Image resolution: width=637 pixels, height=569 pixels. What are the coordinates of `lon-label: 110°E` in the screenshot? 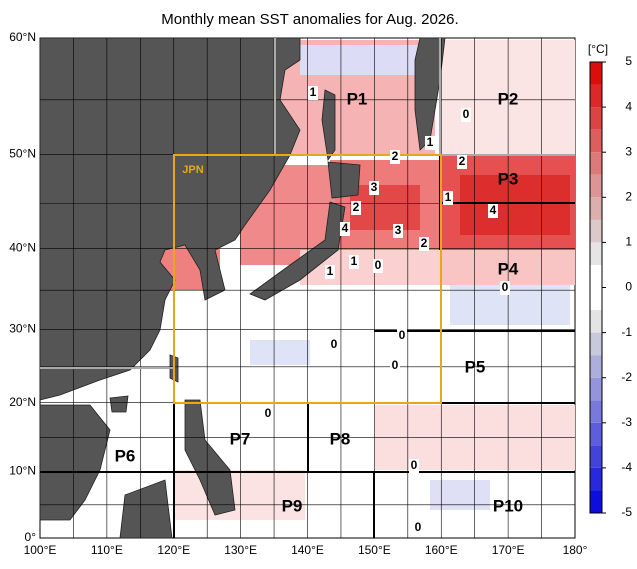 It's located at (107, 550).